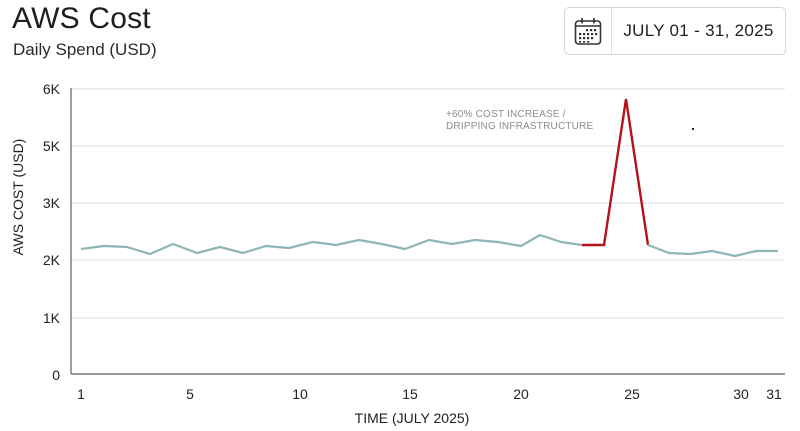  Describe the element at coordinates (52, 318) in the screenshot. I see `y-tick-label: 1K` at that location.